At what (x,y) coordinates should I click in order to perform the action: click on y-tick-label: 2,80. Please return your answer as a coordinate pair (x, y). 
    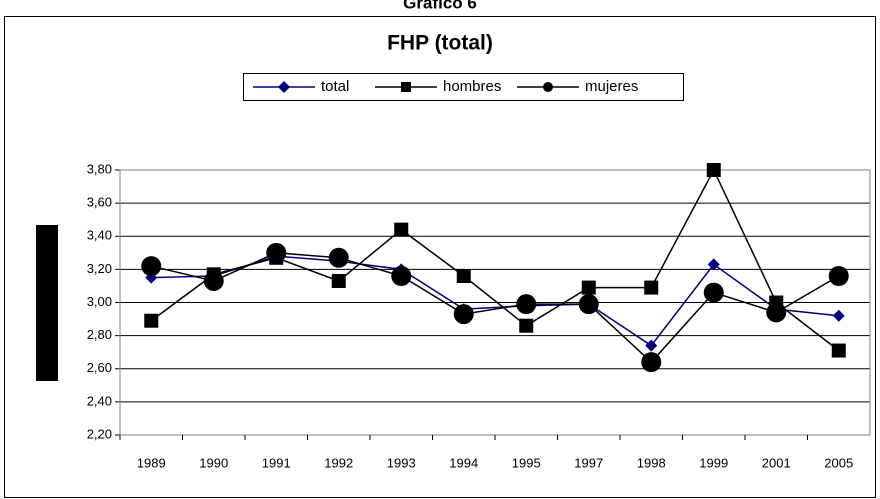
    Looking at the image, I should click on (99, 334).